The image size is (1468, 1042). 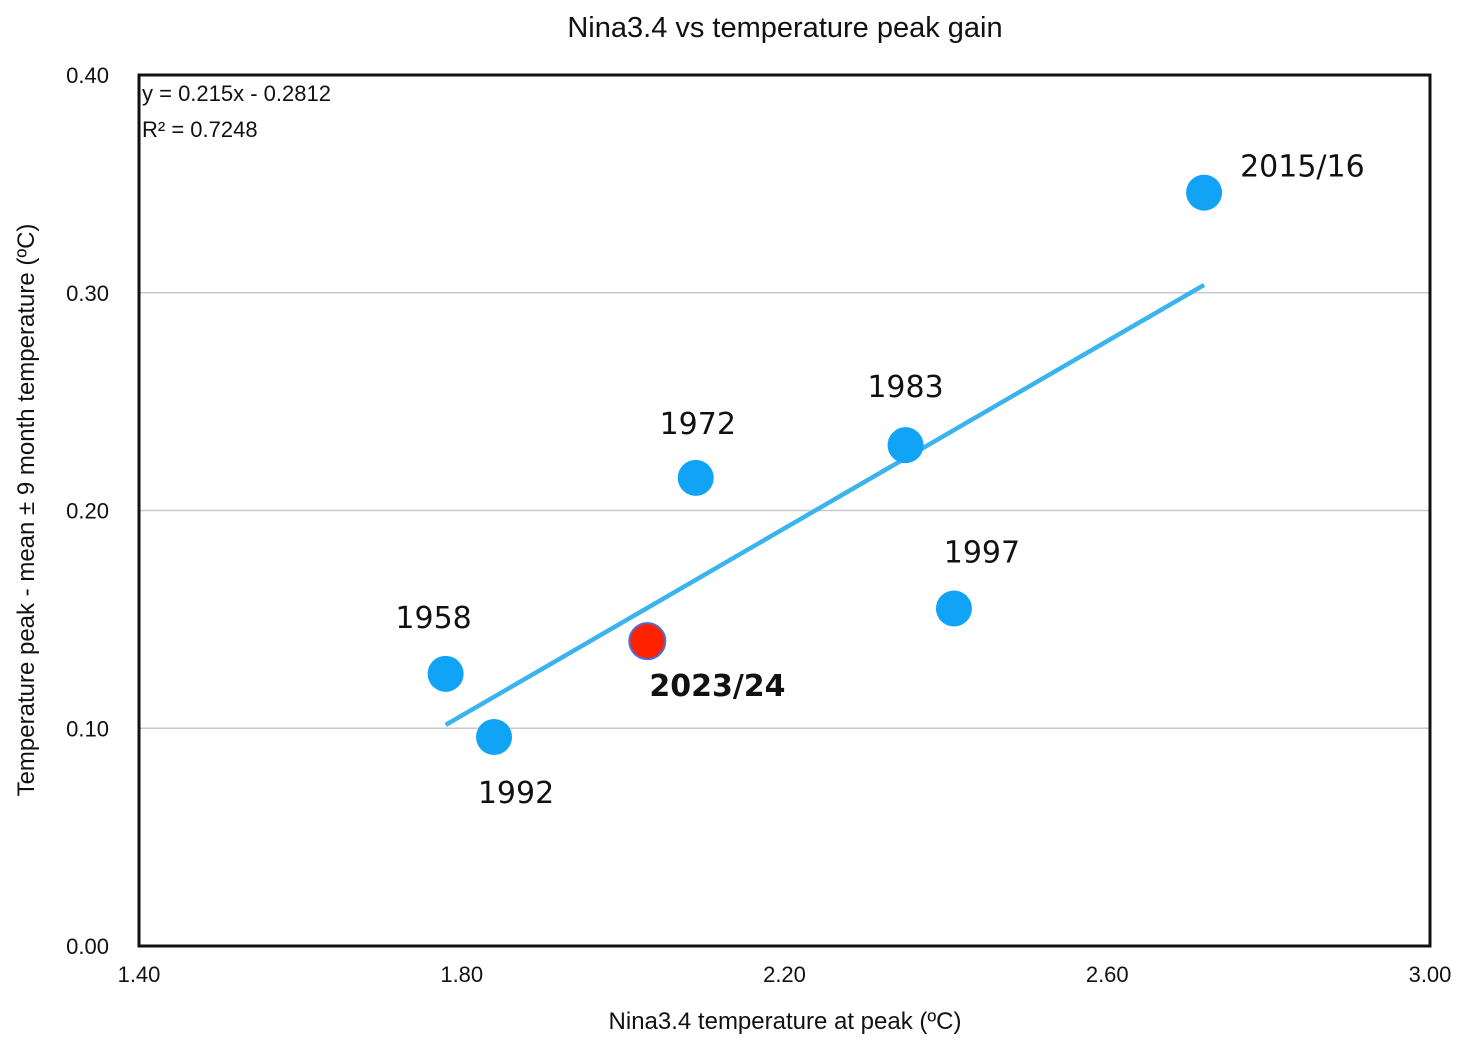 I want to click on x-axis-label: Nina3.4 temperature at peak (ºC), so click(x=785, y=1021).